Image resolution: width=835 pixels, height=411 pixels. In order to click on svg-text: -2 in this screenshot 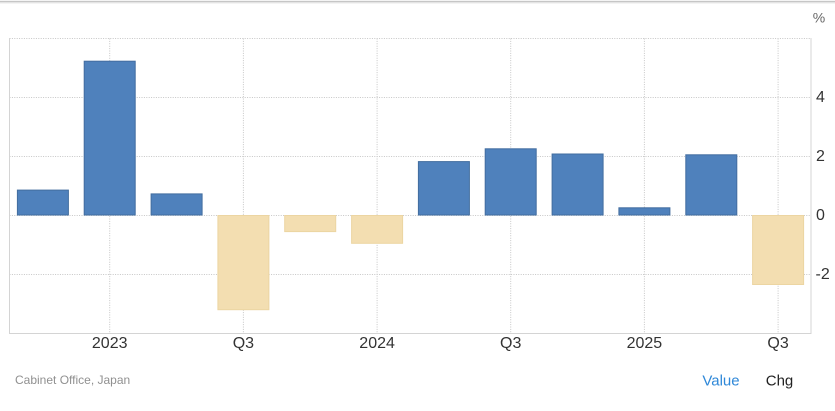, I will do `click(823, 274)`.